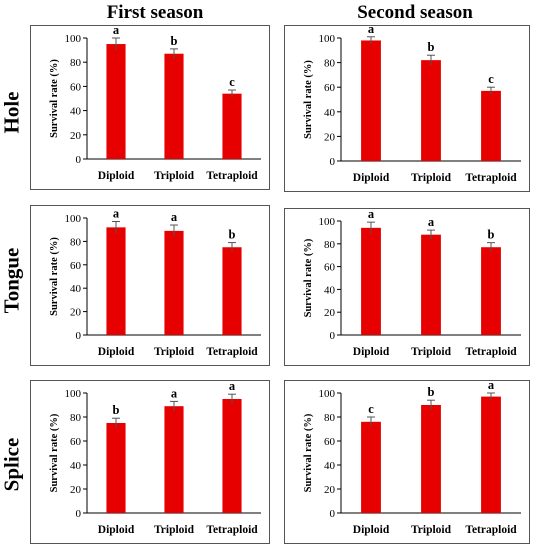  I want to click on column-title-first-season: First season, so click(155, 12).